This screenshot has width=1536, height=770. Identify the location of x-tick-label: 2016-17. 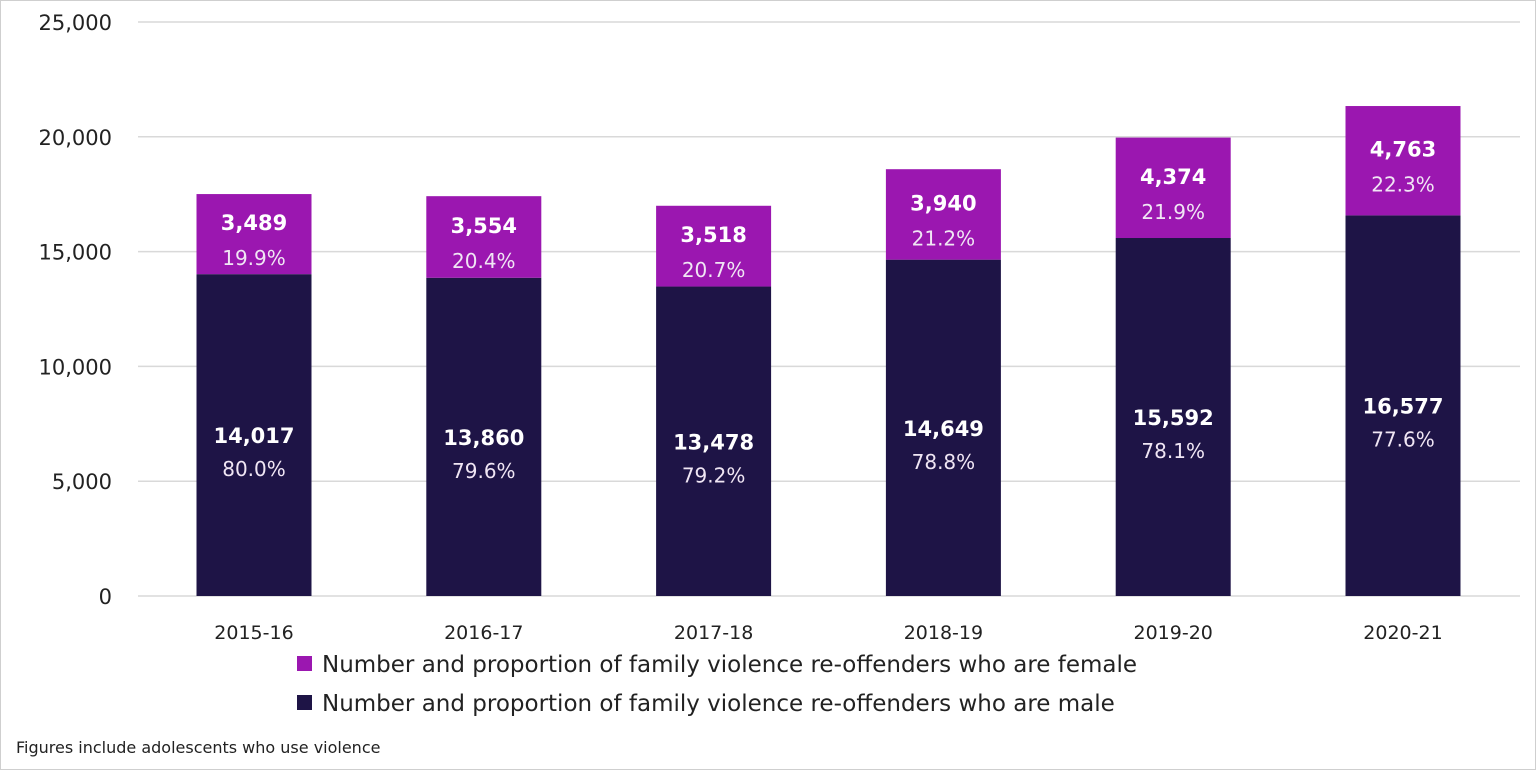
(483, 633).